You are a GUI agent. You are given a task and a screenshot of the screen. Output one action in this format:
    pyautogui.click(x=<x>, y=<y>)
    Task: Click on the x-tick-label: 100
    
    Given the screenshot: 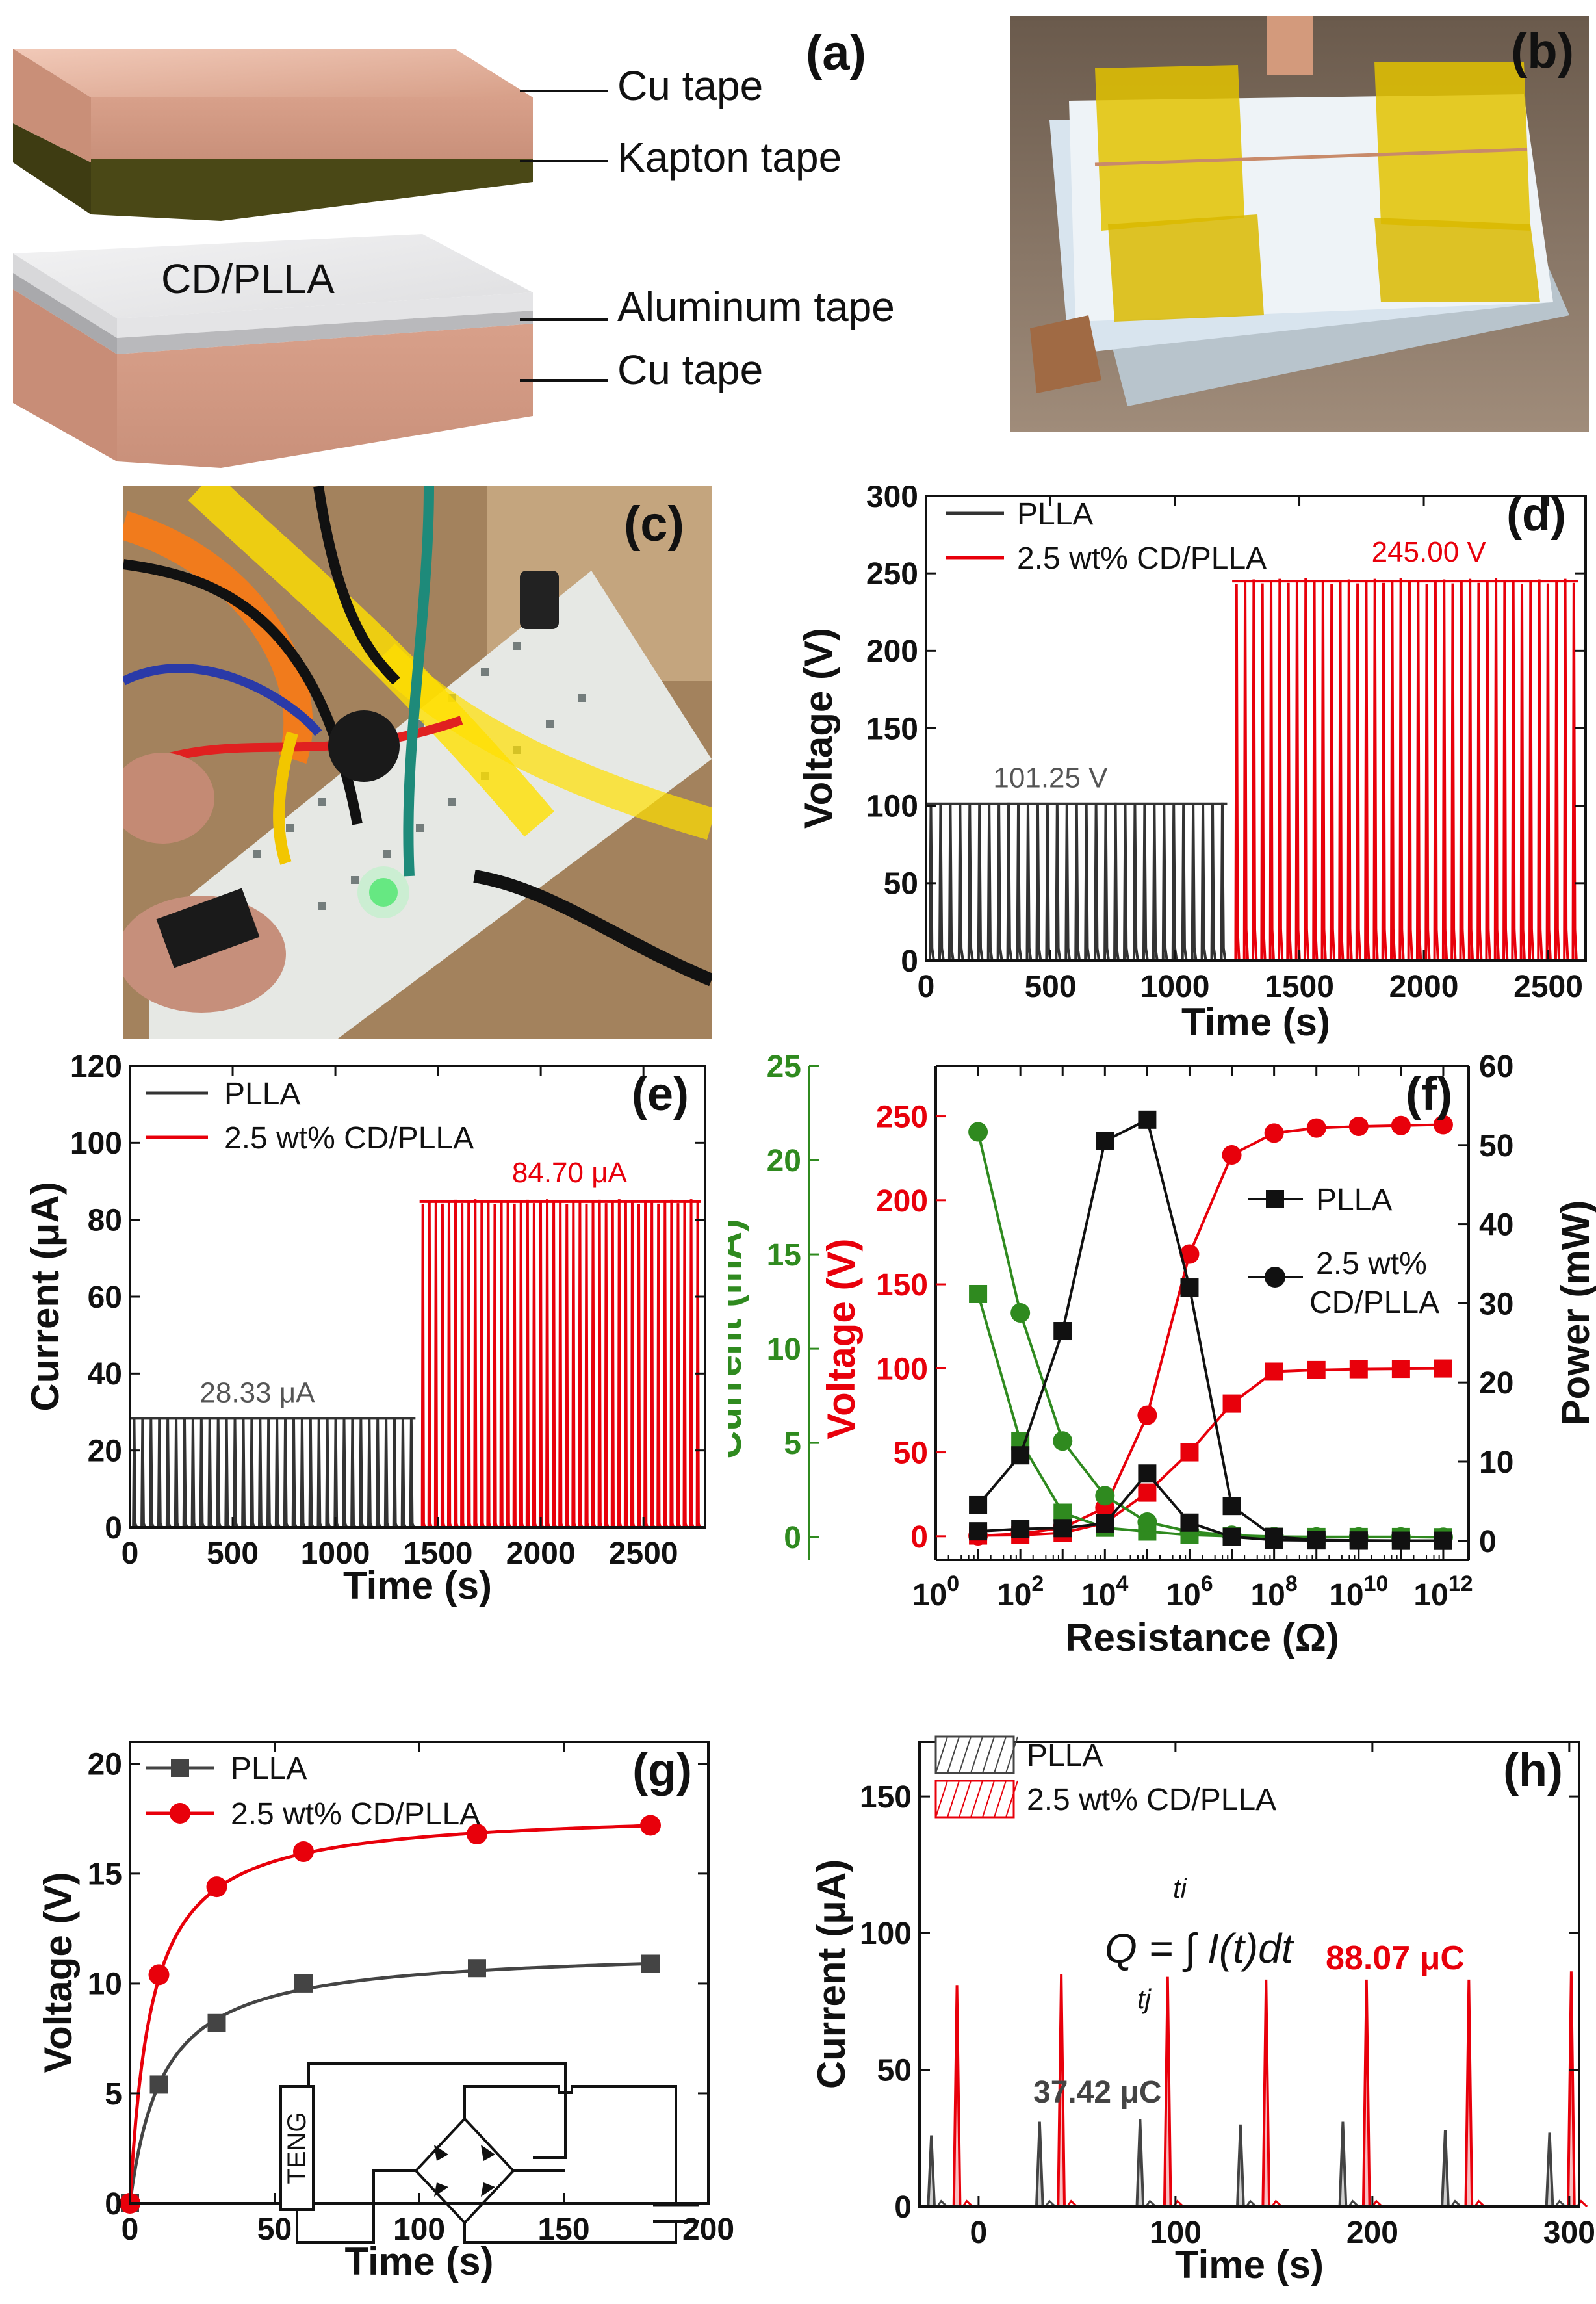 What is the action you would take?
    pyautogui.click(x=1176, y=2233)
    